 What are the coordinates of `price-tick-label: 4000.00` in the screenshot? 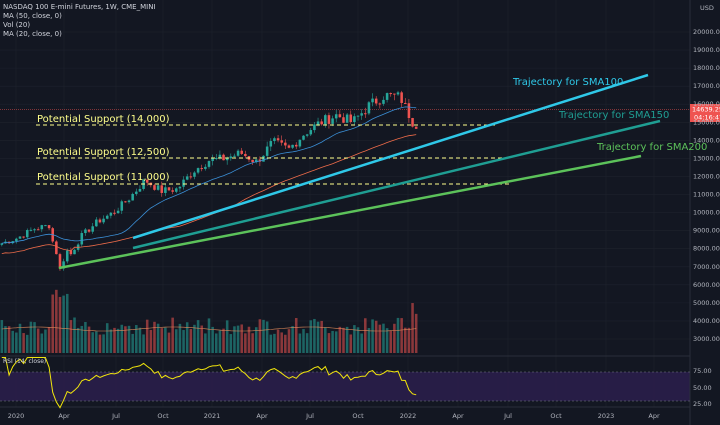 It's located at (706, 321).